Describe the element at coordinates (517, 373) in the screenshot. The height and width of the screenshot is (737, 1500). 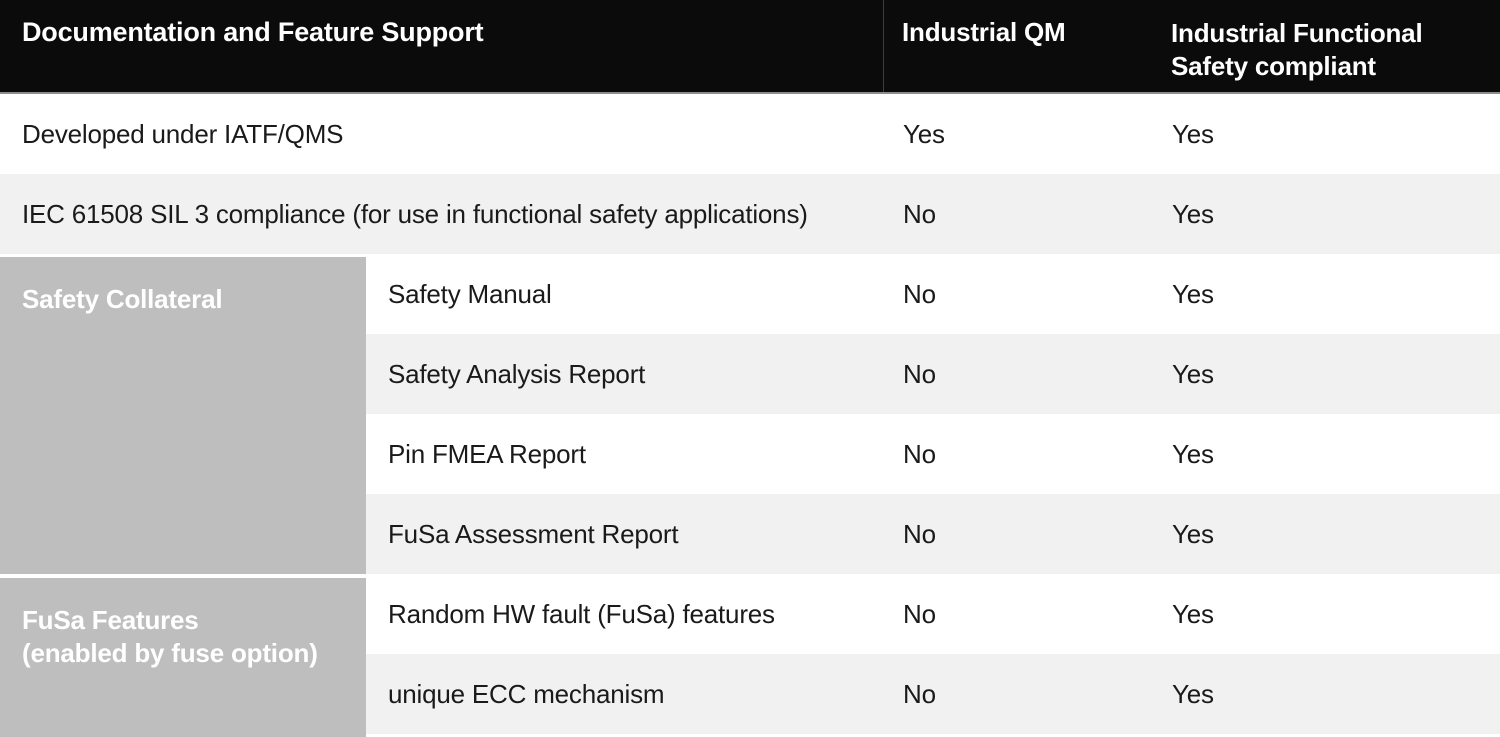
I see `feature-cell: Safety Analysis Report` at that location.